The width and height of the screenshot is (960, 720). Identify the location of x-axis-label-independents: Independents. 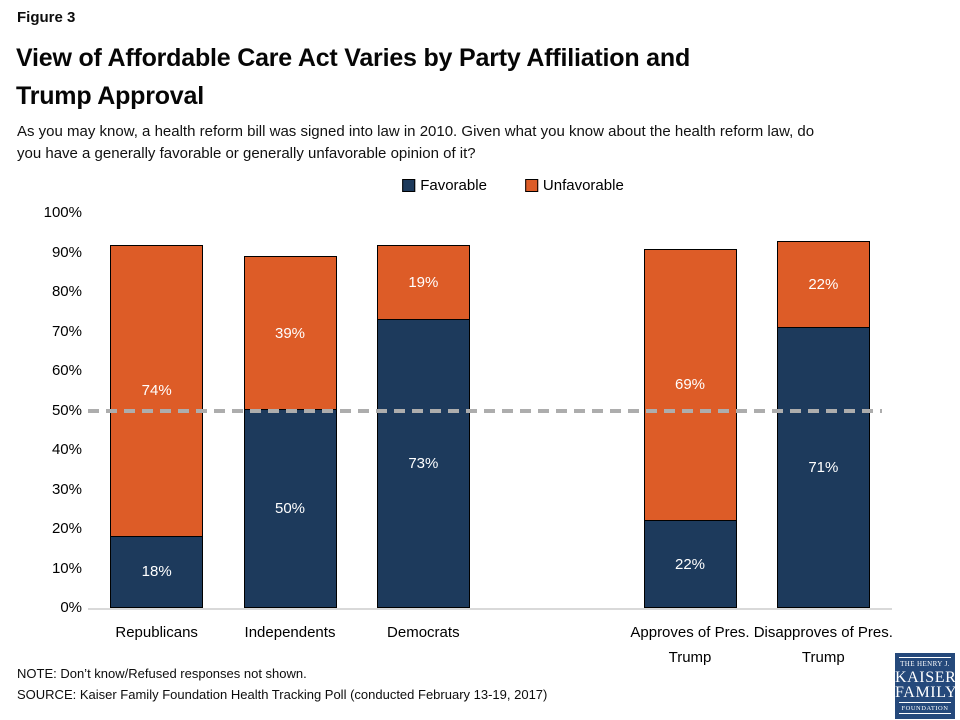
(290, 632).